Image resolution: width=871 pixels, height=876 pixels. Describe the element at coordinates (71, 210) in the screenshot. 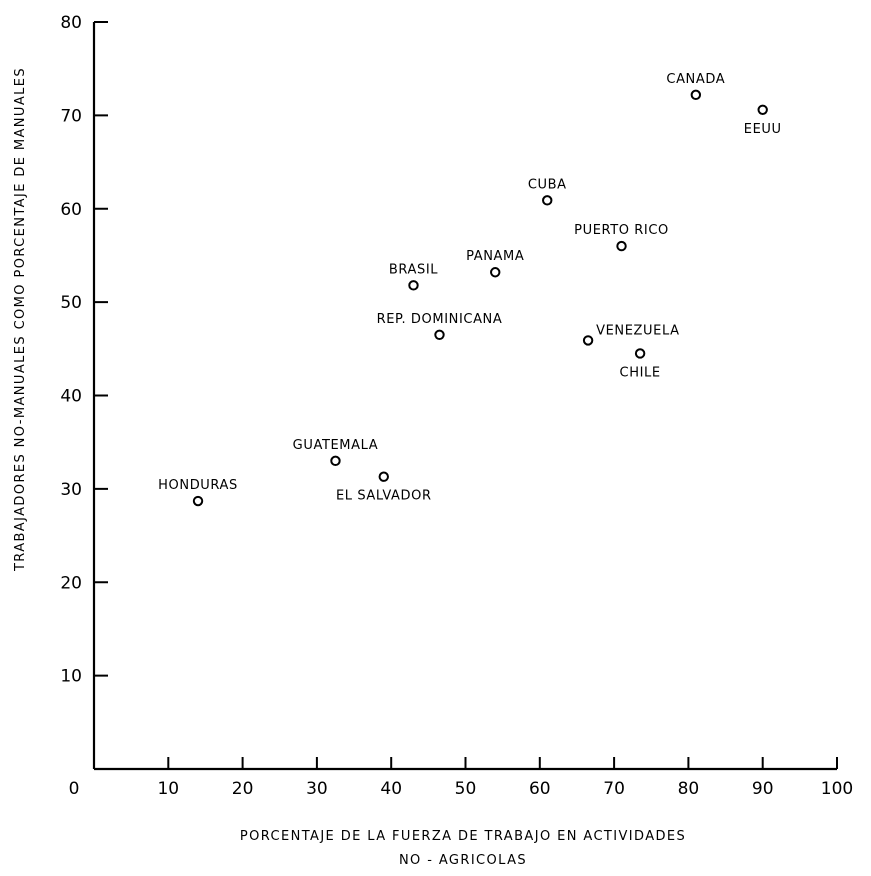

I see `y-tick-label: 60` at that location.